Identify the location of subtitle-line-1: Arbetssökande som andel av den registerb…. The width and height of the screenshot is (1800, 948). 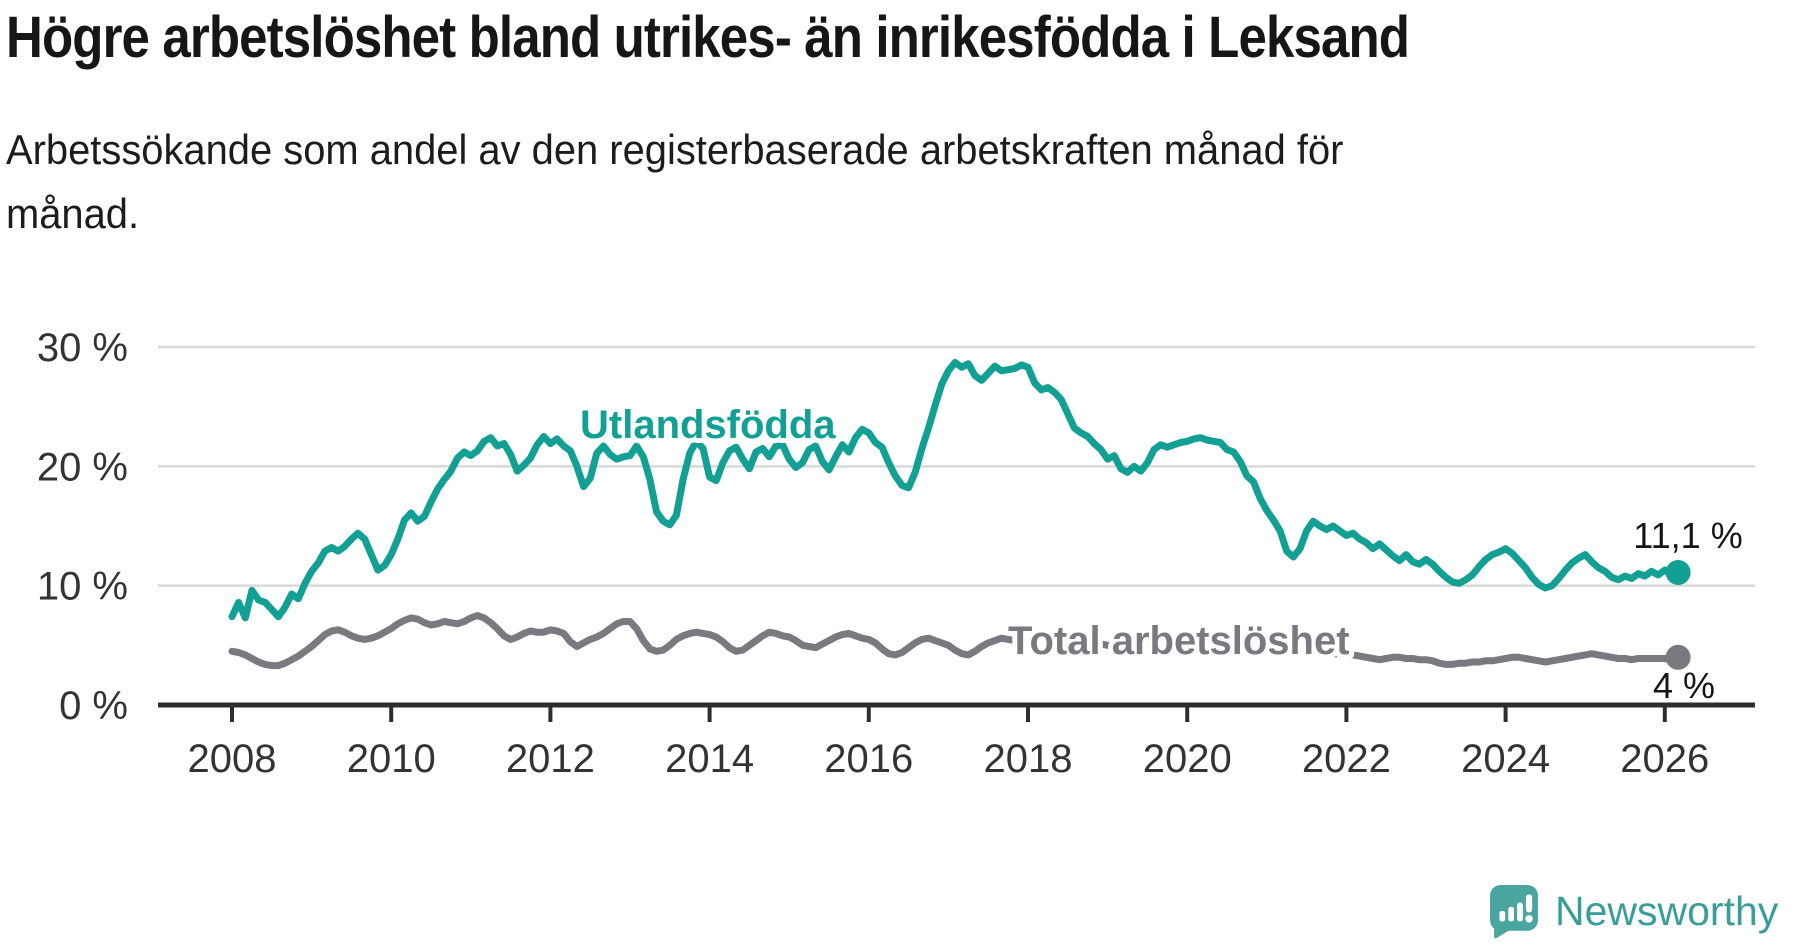
(675, 149).